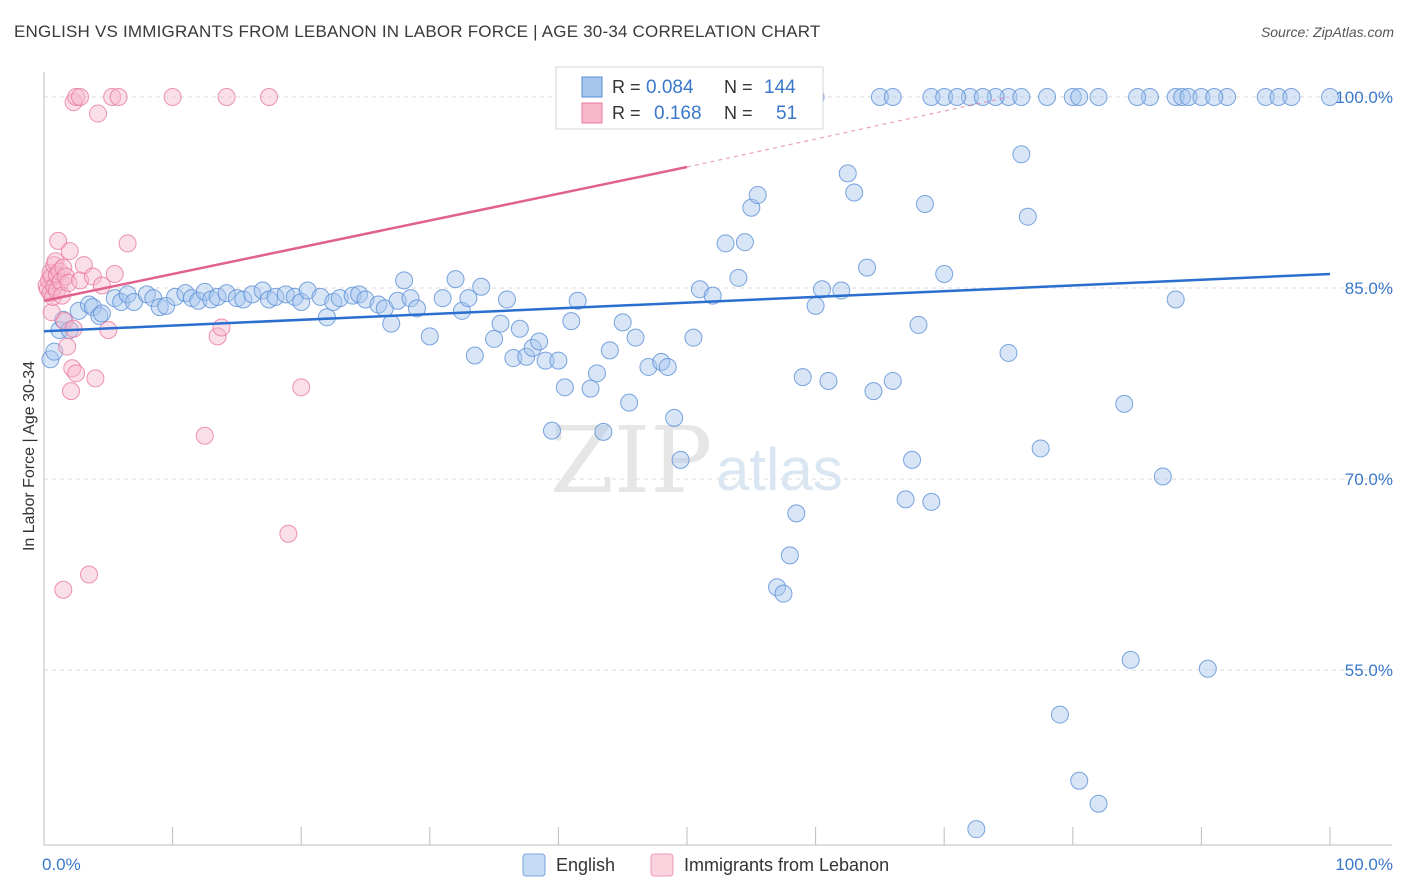 The height and width of the screenshot is (892, 1406). Describe the element at coordinates (670, 87) in the screenshot. I see `legend-r-value-english: 0.084` at that location.